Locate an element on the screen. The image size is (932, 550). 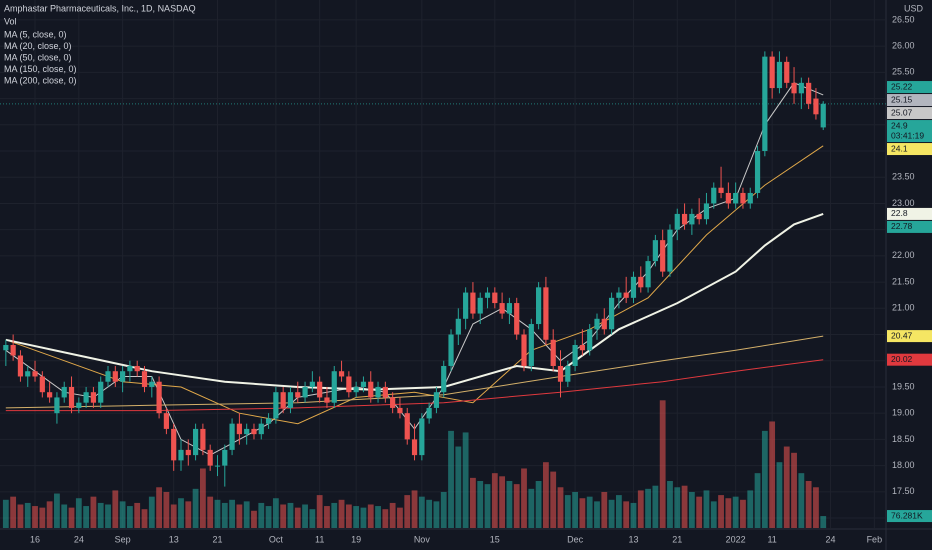
y-tick-label: 18.00 is located at coordinates (903, 465).